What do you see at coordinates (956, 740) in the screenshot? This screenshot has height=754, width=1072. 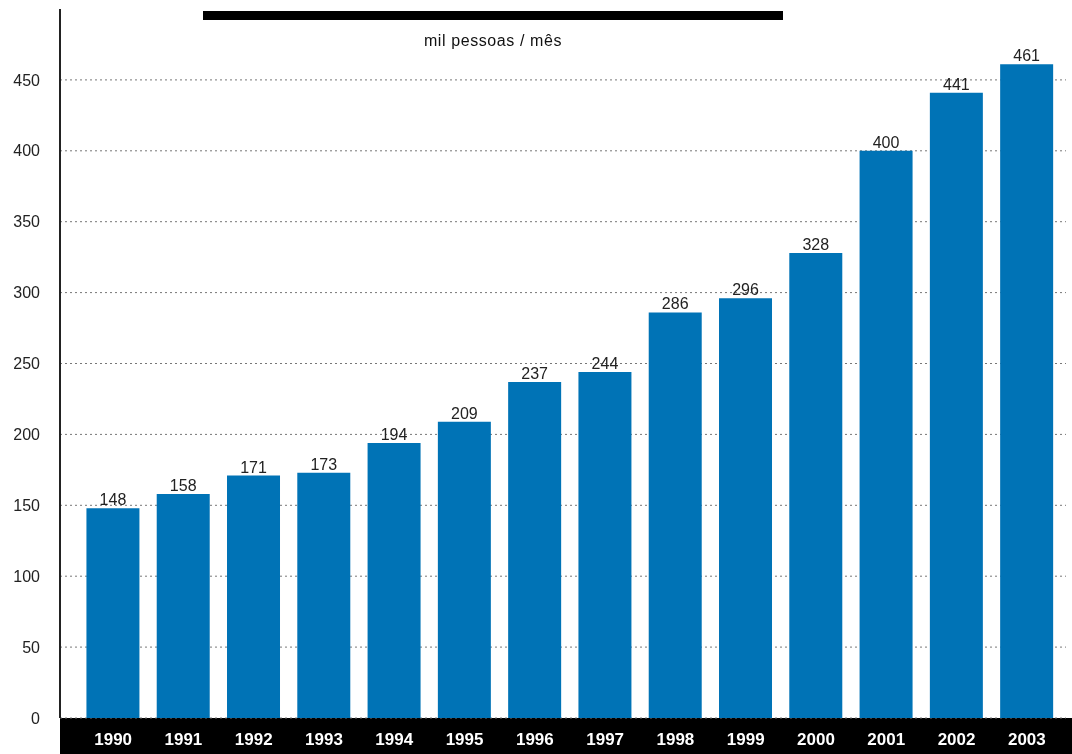 I see `x-tick-label: 2002` at bounding box center [956, 740].